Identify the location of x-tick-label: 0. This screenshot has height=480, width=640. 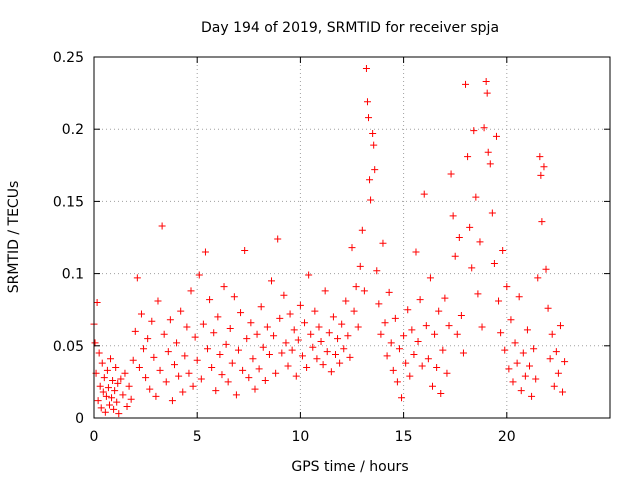
(94, 437).